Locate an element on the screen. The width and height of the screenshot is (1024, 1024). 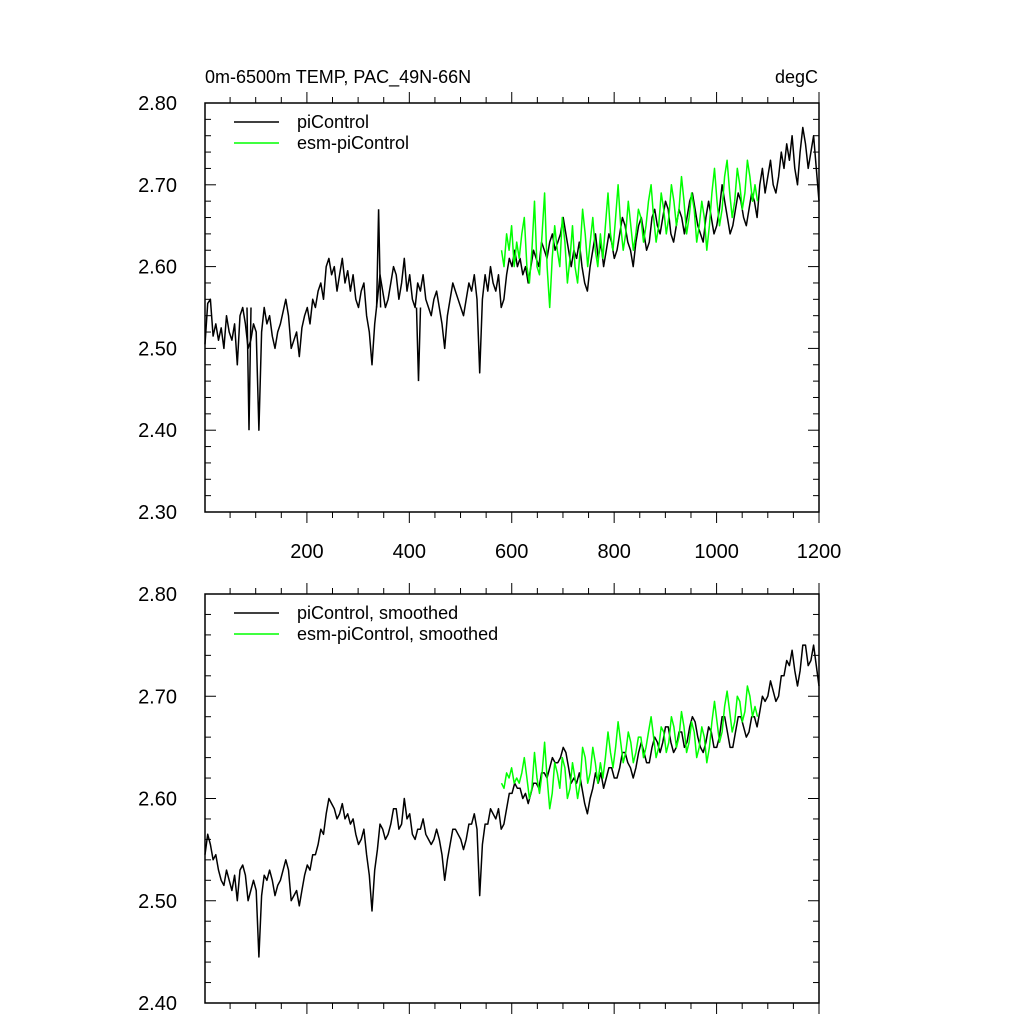
top-y-tick-label: 2.50 is located at coordinates (157, 349).